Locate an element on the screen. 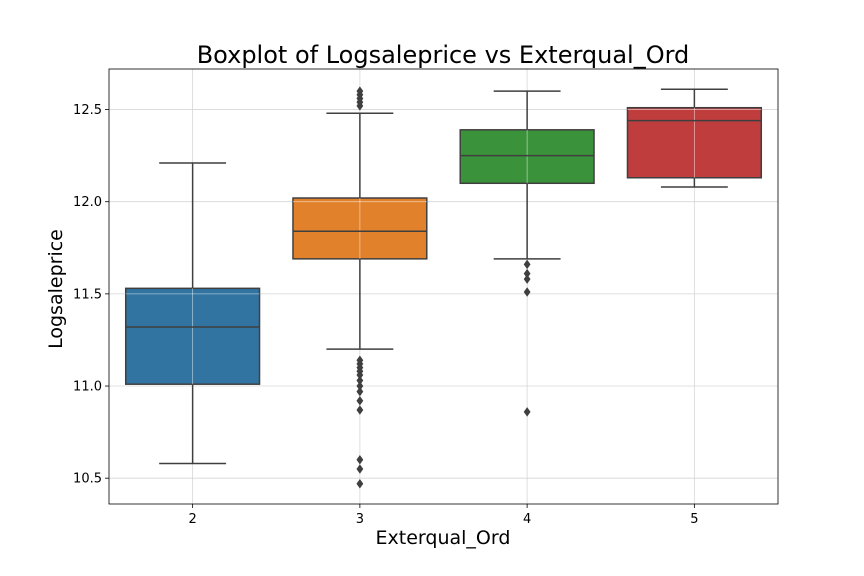 The width and height of the screenshot is (864, 576). y-axis-label: Logsaleprice is located at coordinates (56, 289).